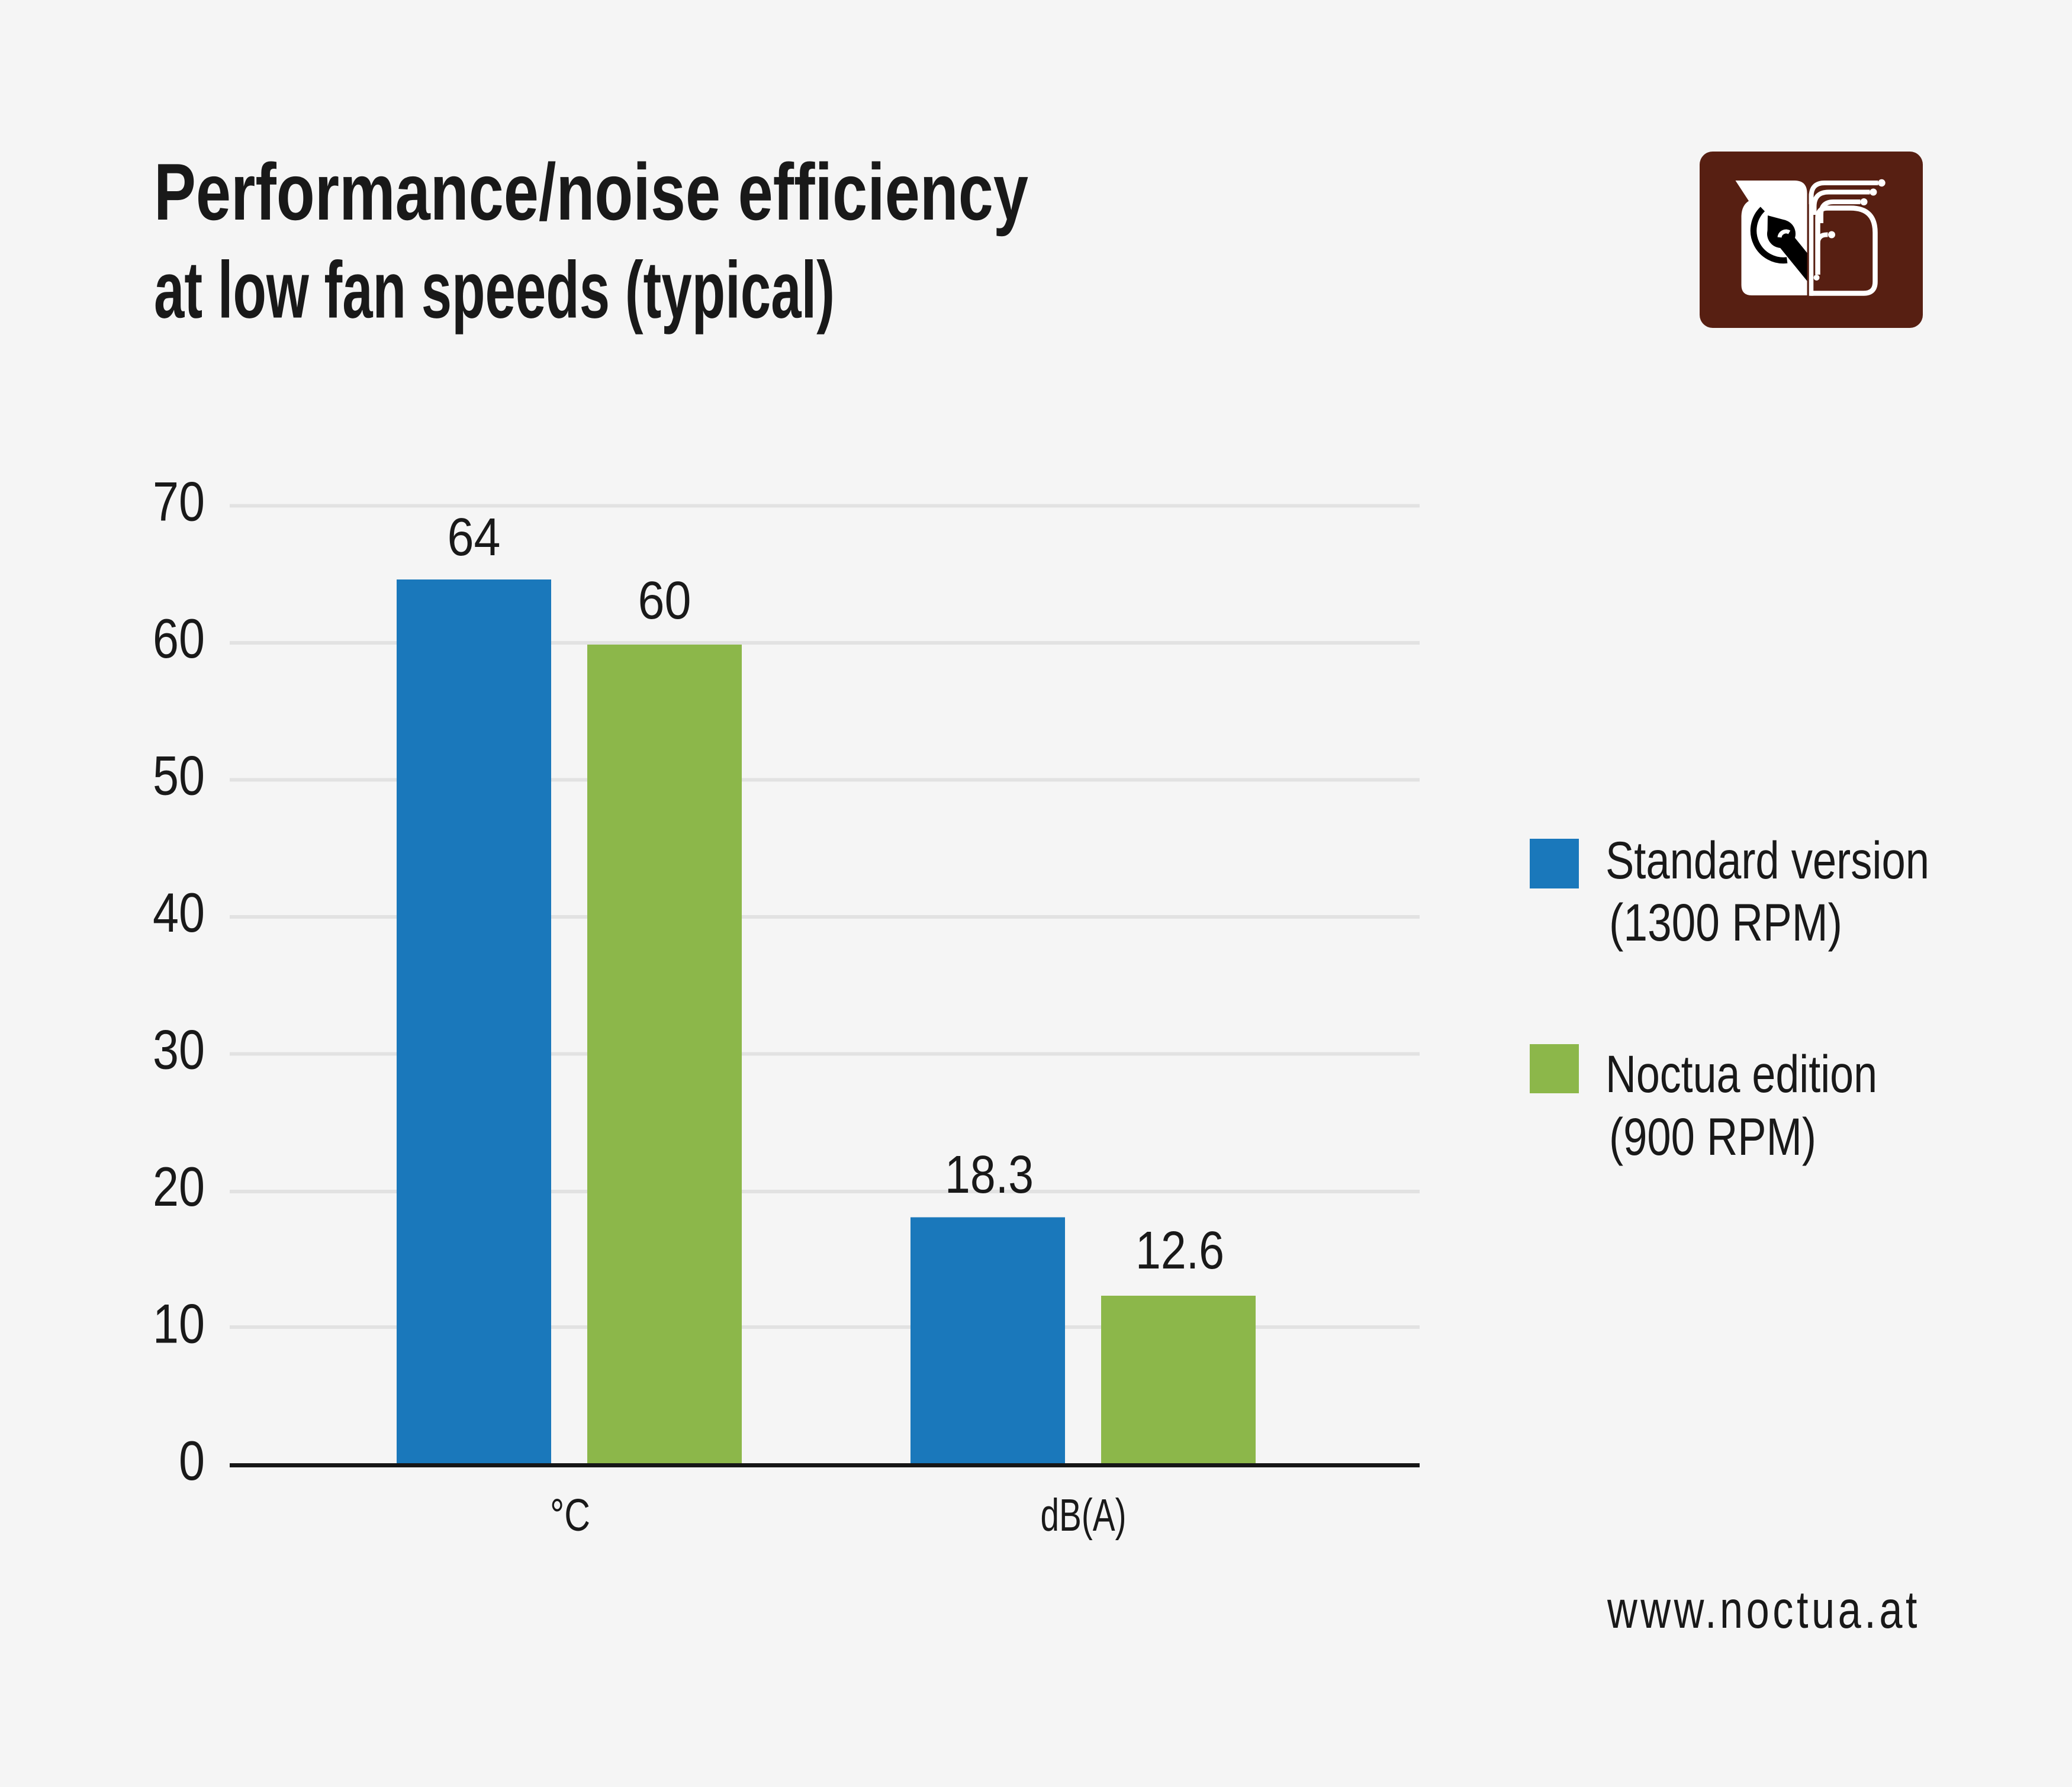 Image resolution: width=2072 pixels, height=1787 pixels. What do you see at coordinates (179, 776) in the screenshot?
I see `svg-text: 50` at bounding box center [179, 776].